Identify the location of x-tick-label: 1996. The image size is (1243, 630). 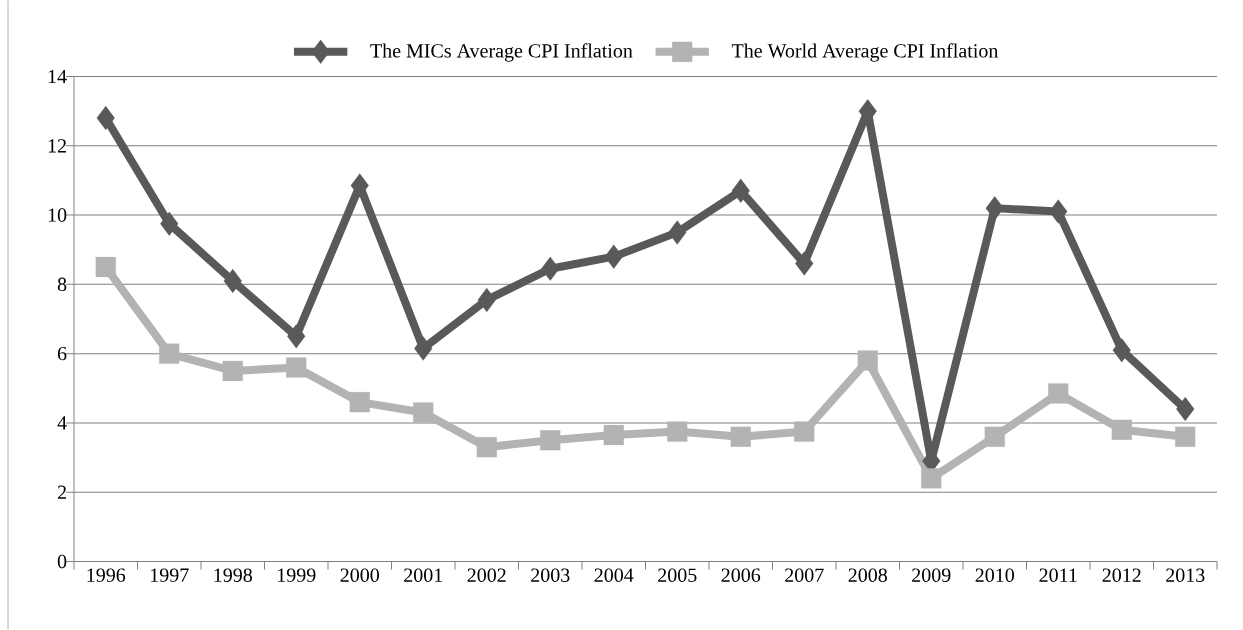
(106, 575).